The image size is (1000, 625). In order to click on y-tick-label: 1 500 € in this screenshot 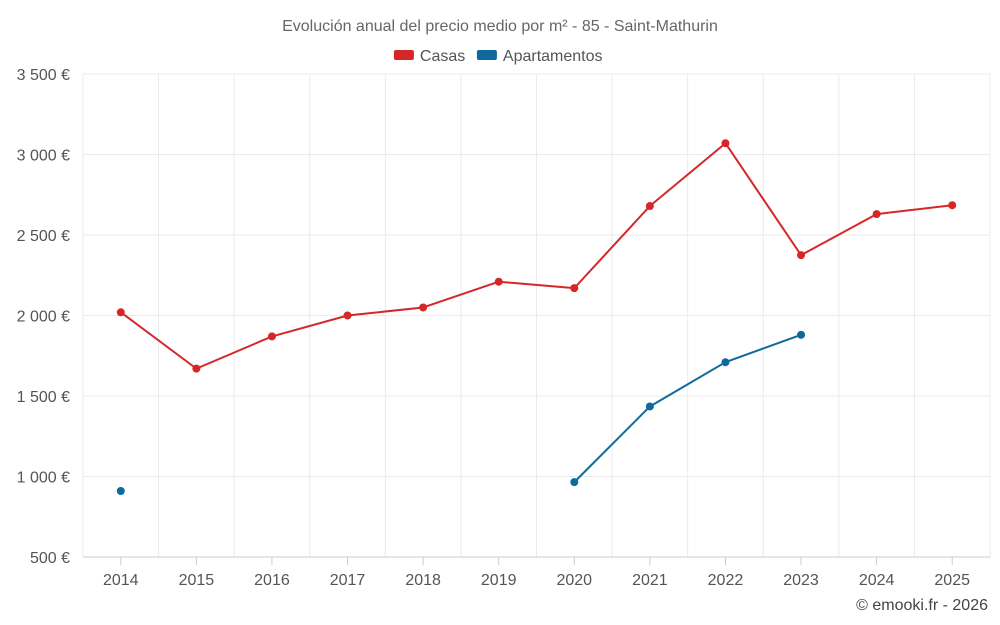, I will do `click(43, 397)`.